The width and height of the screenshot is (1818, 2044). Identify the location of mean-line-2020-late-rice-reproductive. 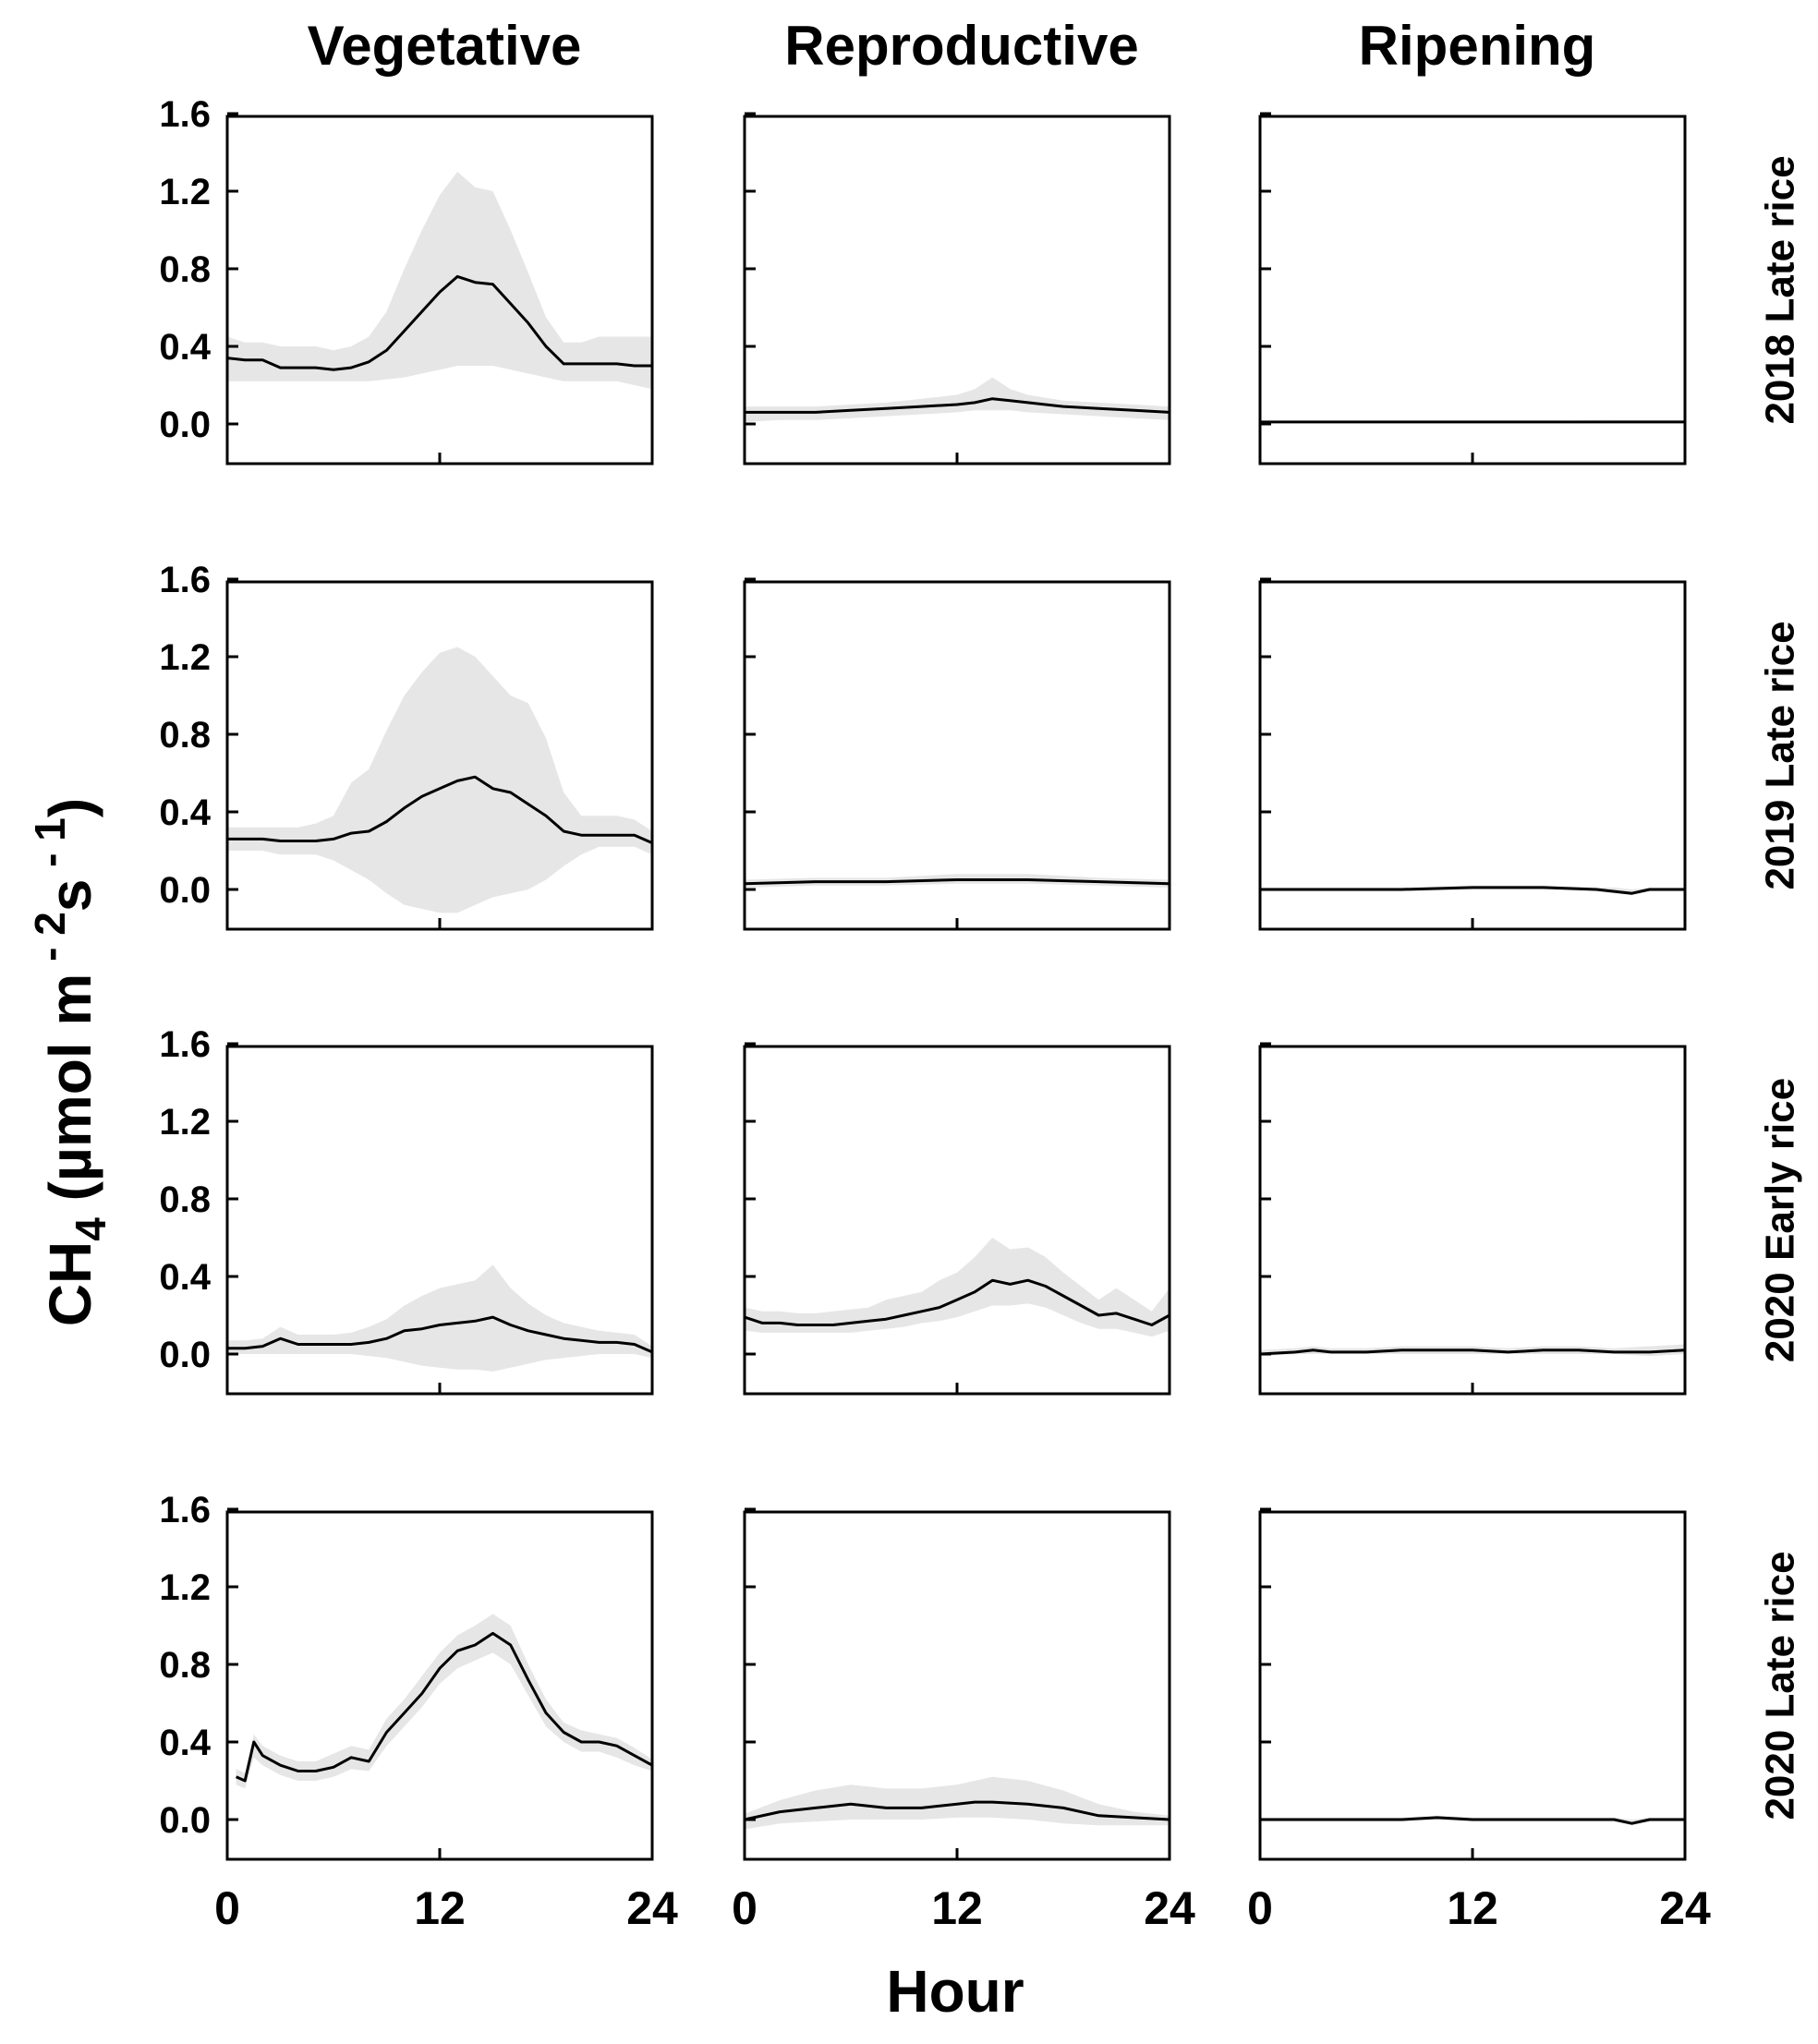
(957, 1811).